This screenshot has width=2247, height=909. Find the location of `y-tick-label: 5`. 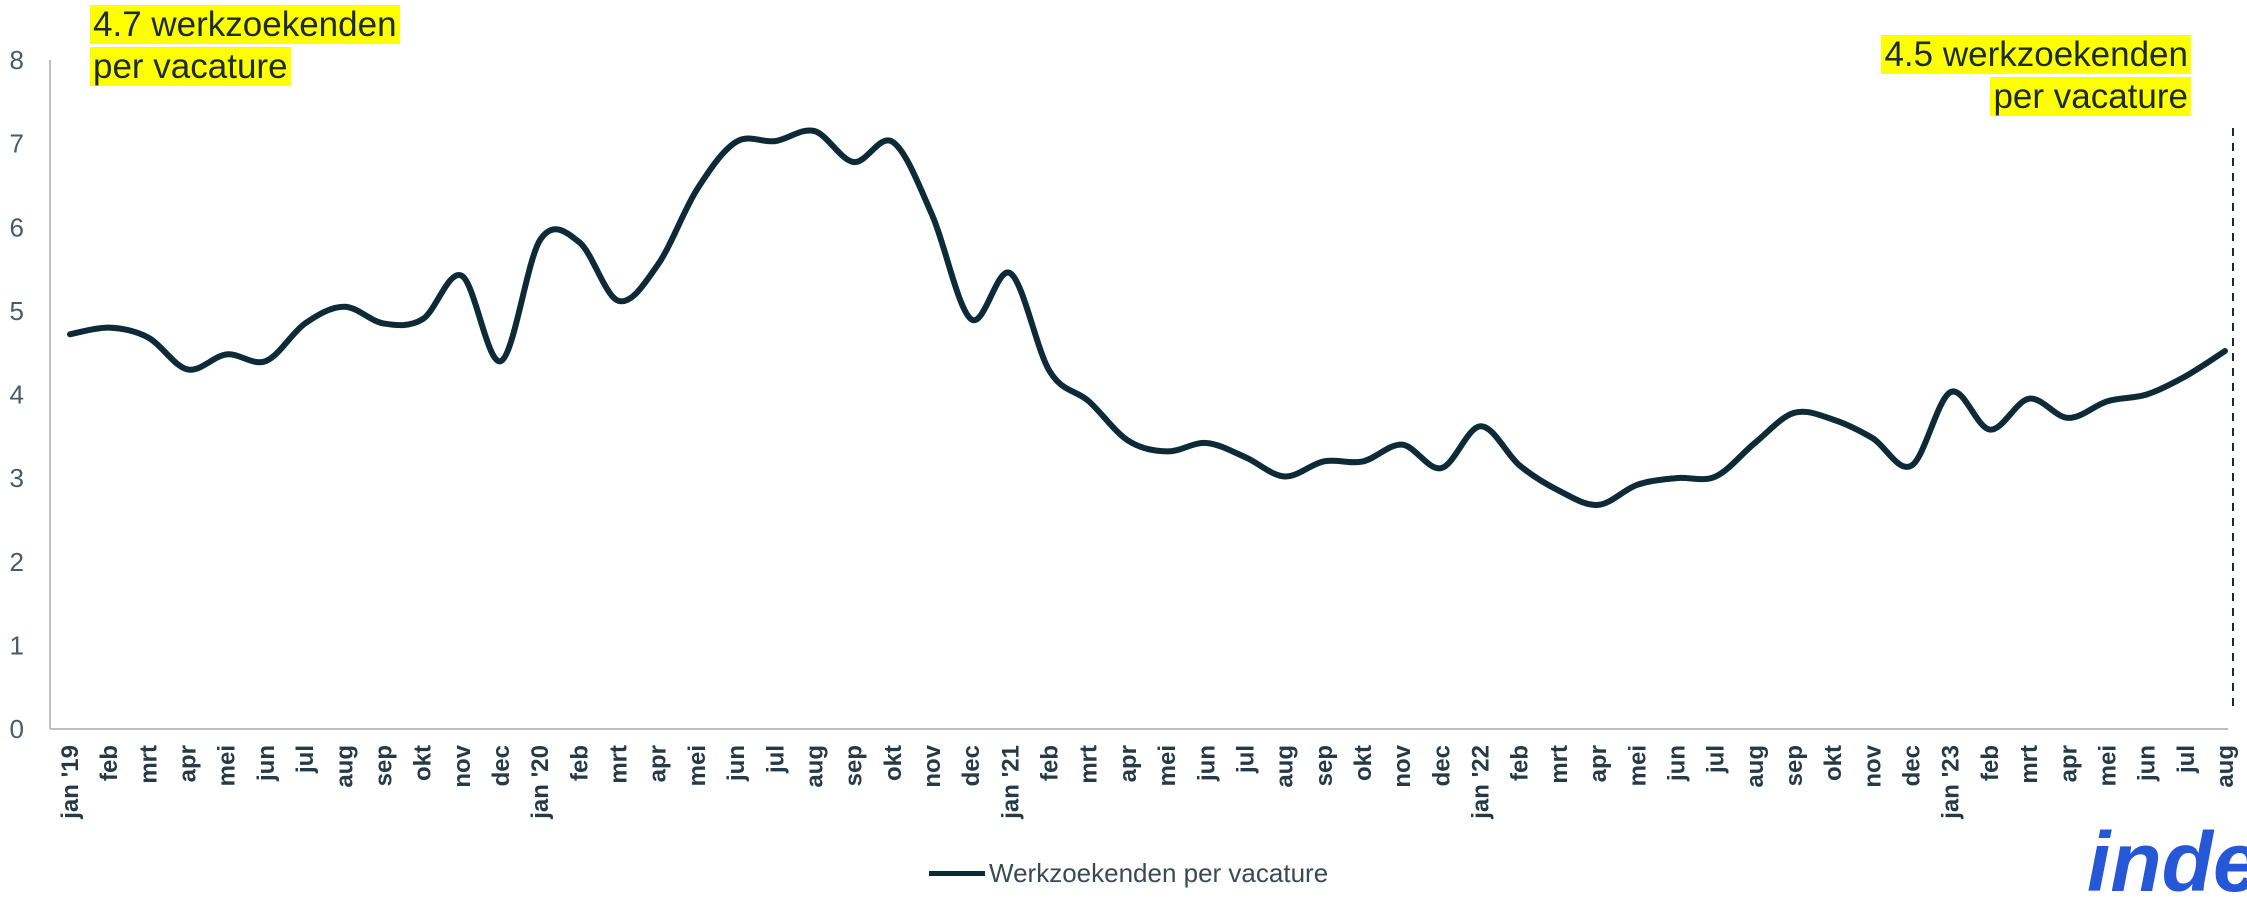

y-tick-label: 5 is located at coordinates (17, 311).